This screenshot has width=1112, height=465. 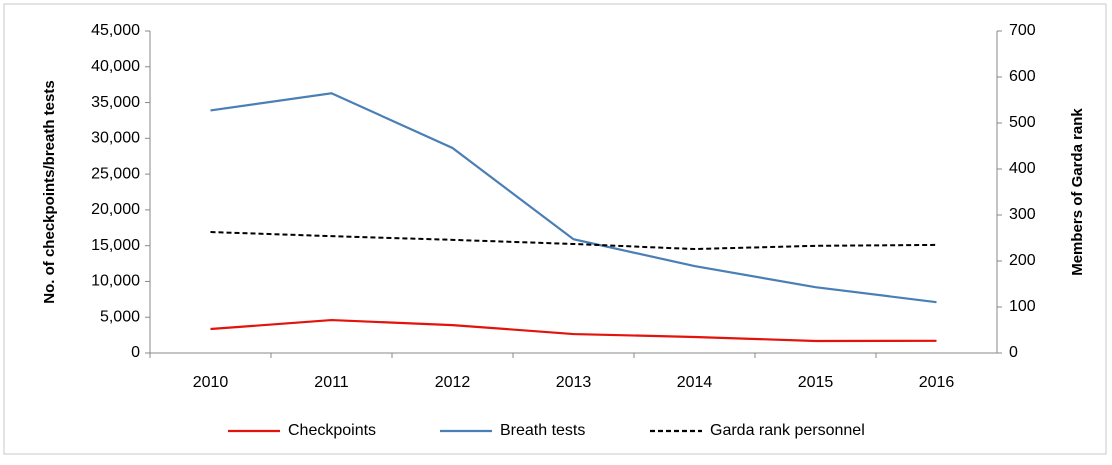 What do you see at coordinates (120, 316) in the screenshot?
I see `y-tick-label: 5,000` at bounding box center [120, 316].